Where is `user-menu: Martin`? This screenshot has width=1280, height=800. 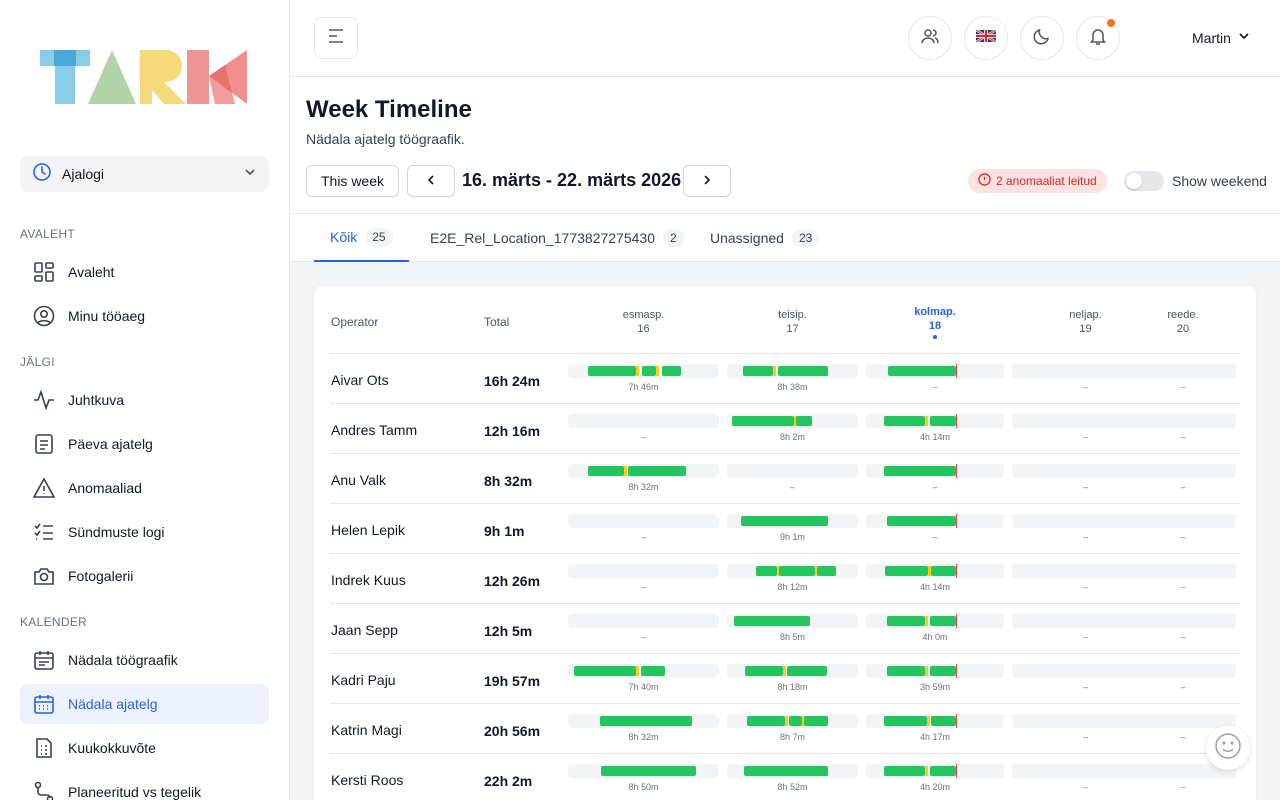
user-menu: Martin is located at coordinates (1221, 37).